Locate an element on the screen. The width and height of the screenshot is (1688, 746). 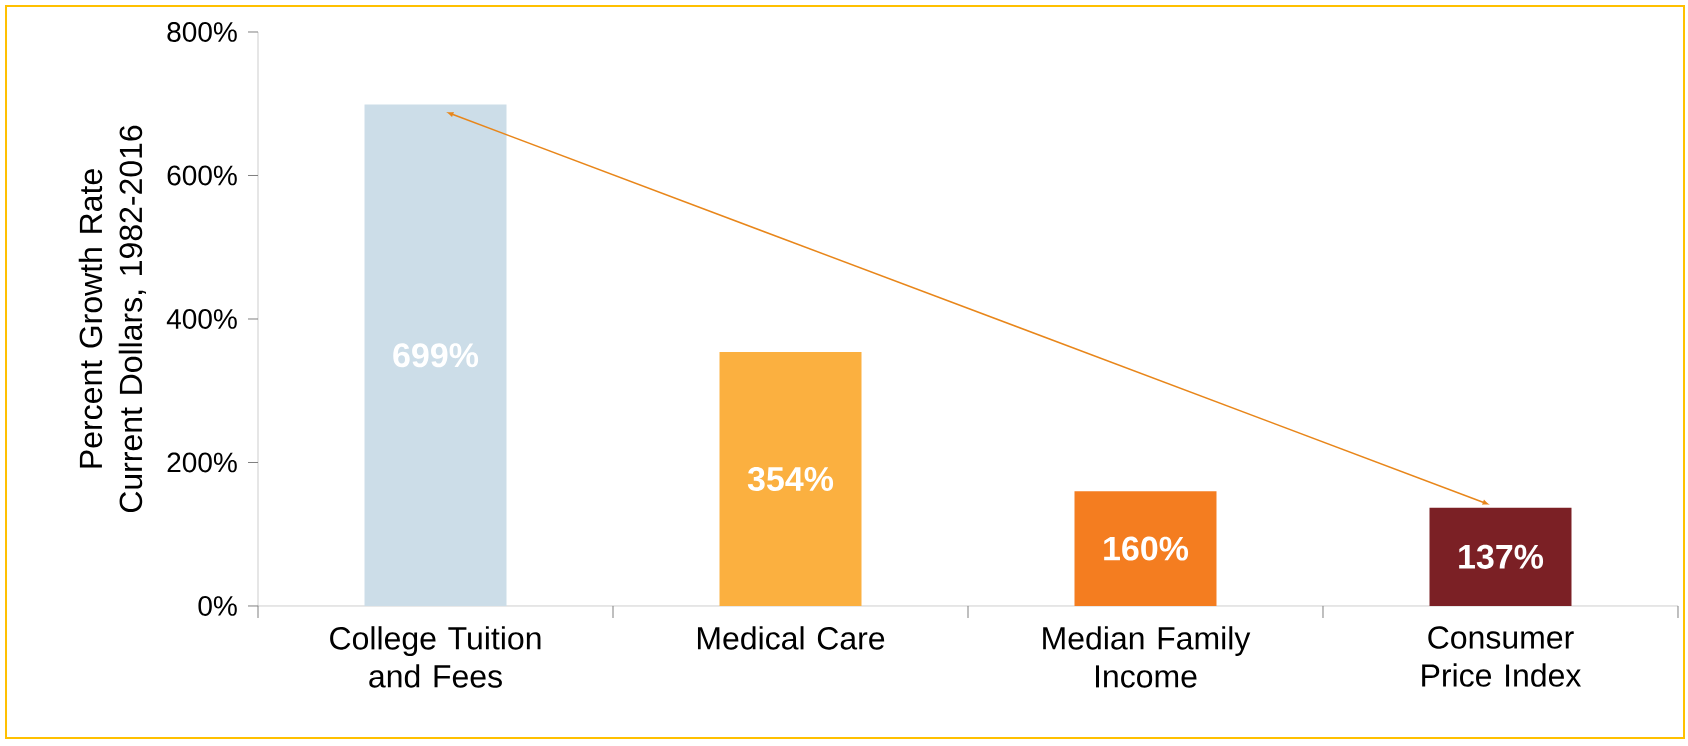
data-label: 137% is located at coordinates (1501, 556).